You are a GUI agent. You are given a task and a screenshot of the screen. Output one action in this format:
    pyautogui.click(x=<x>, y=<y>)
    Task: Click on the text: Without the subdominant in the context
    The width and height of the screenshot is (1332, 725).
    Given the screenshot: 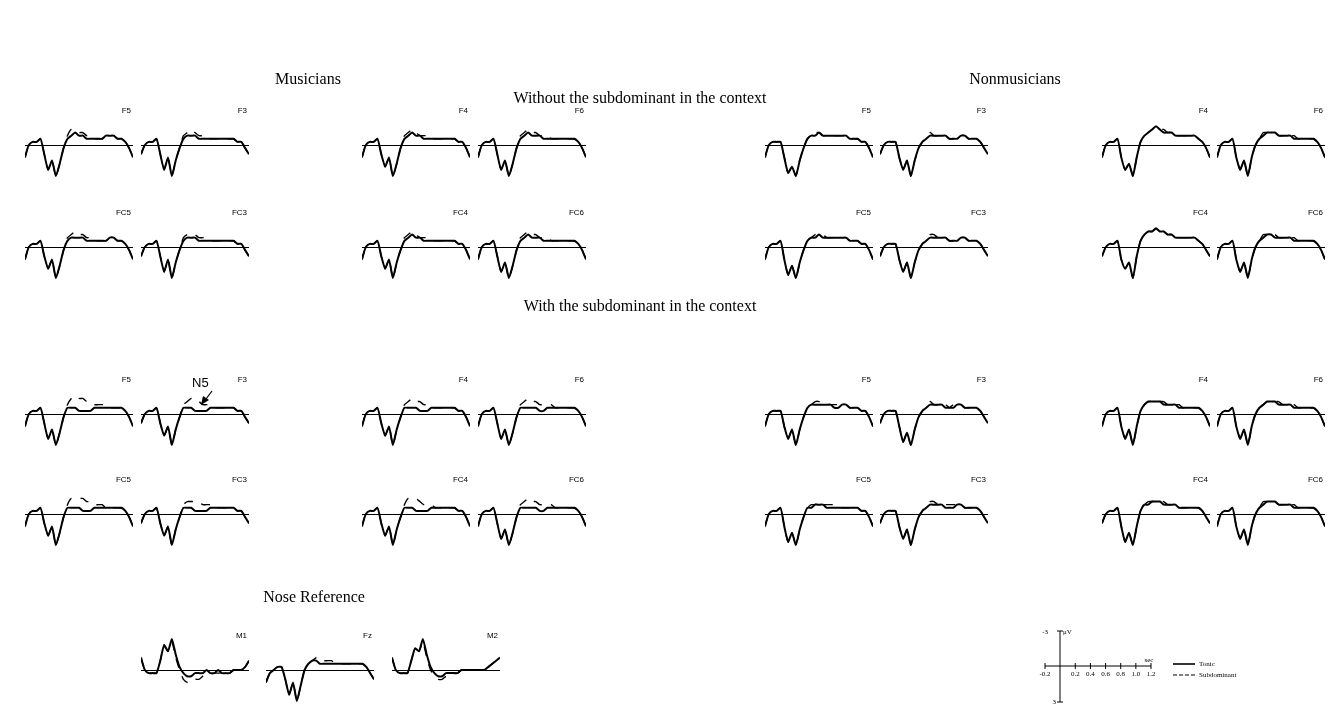 What is the action you would take?
    pyautogui.click(x=640, y=97)
    